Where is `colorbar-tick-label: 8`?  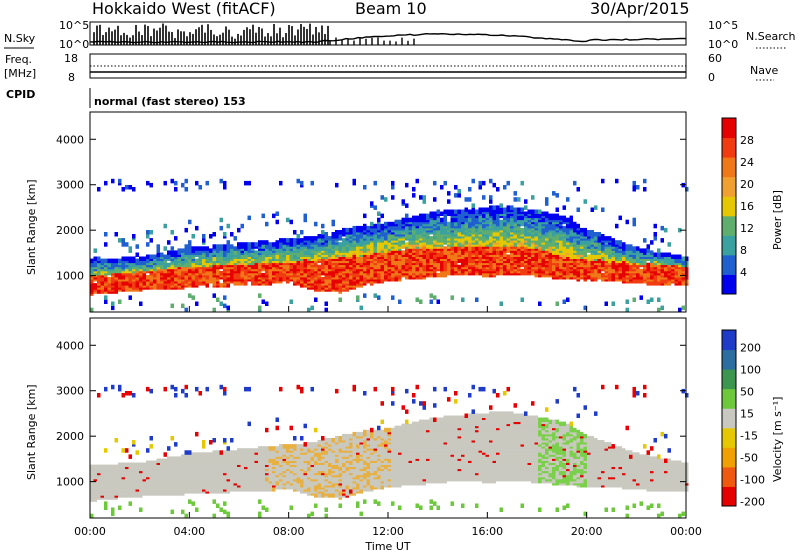
colorbar-tick-label: 8 is located at coordinates (743, 250).